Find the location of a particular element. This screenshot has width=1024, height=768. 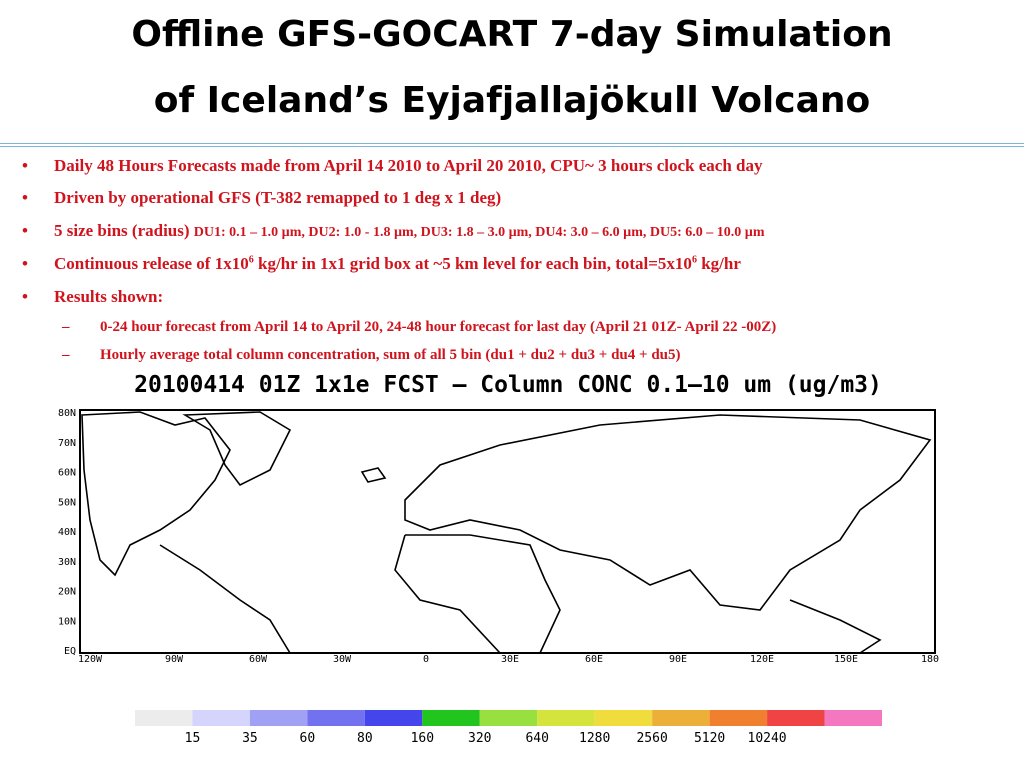

lon-labels: 120W 90W 60W 30W 0 30E 60E 90E 120E 150E 180 is located at coordinates (508, 659).